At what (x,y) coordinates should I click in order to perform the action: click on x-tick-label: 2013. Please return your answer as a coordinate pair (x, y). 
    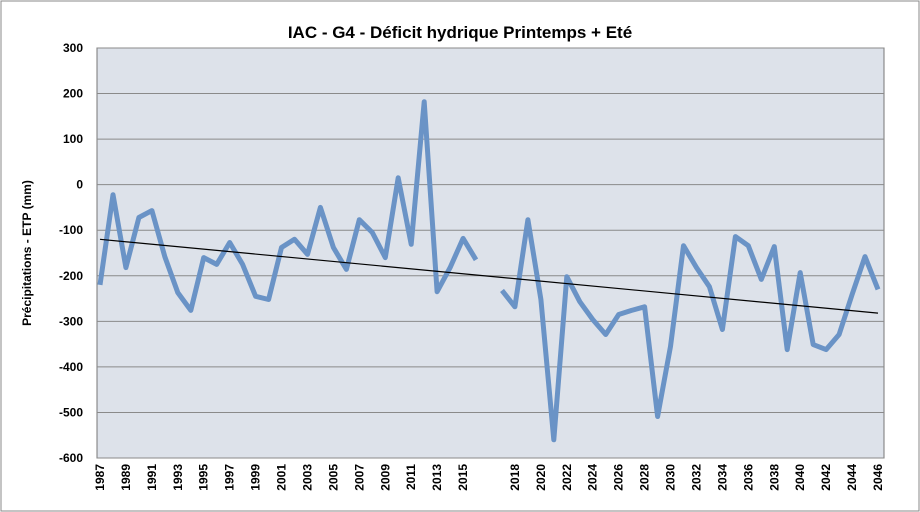
    Looking at the image, I should click on (437, 477).